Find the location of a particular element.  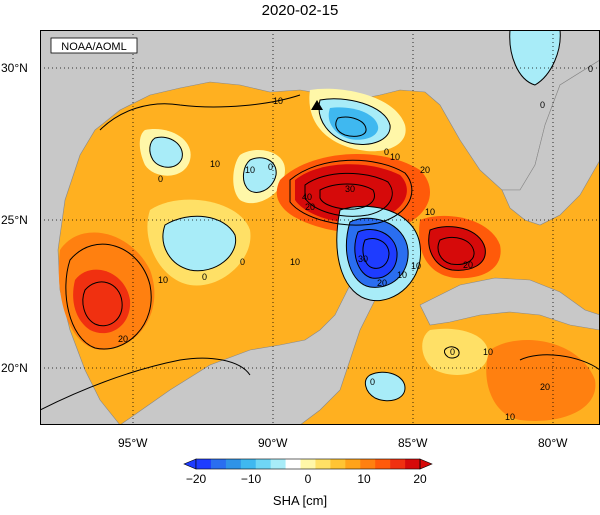

credit-box is located at coordinates (94, 45).